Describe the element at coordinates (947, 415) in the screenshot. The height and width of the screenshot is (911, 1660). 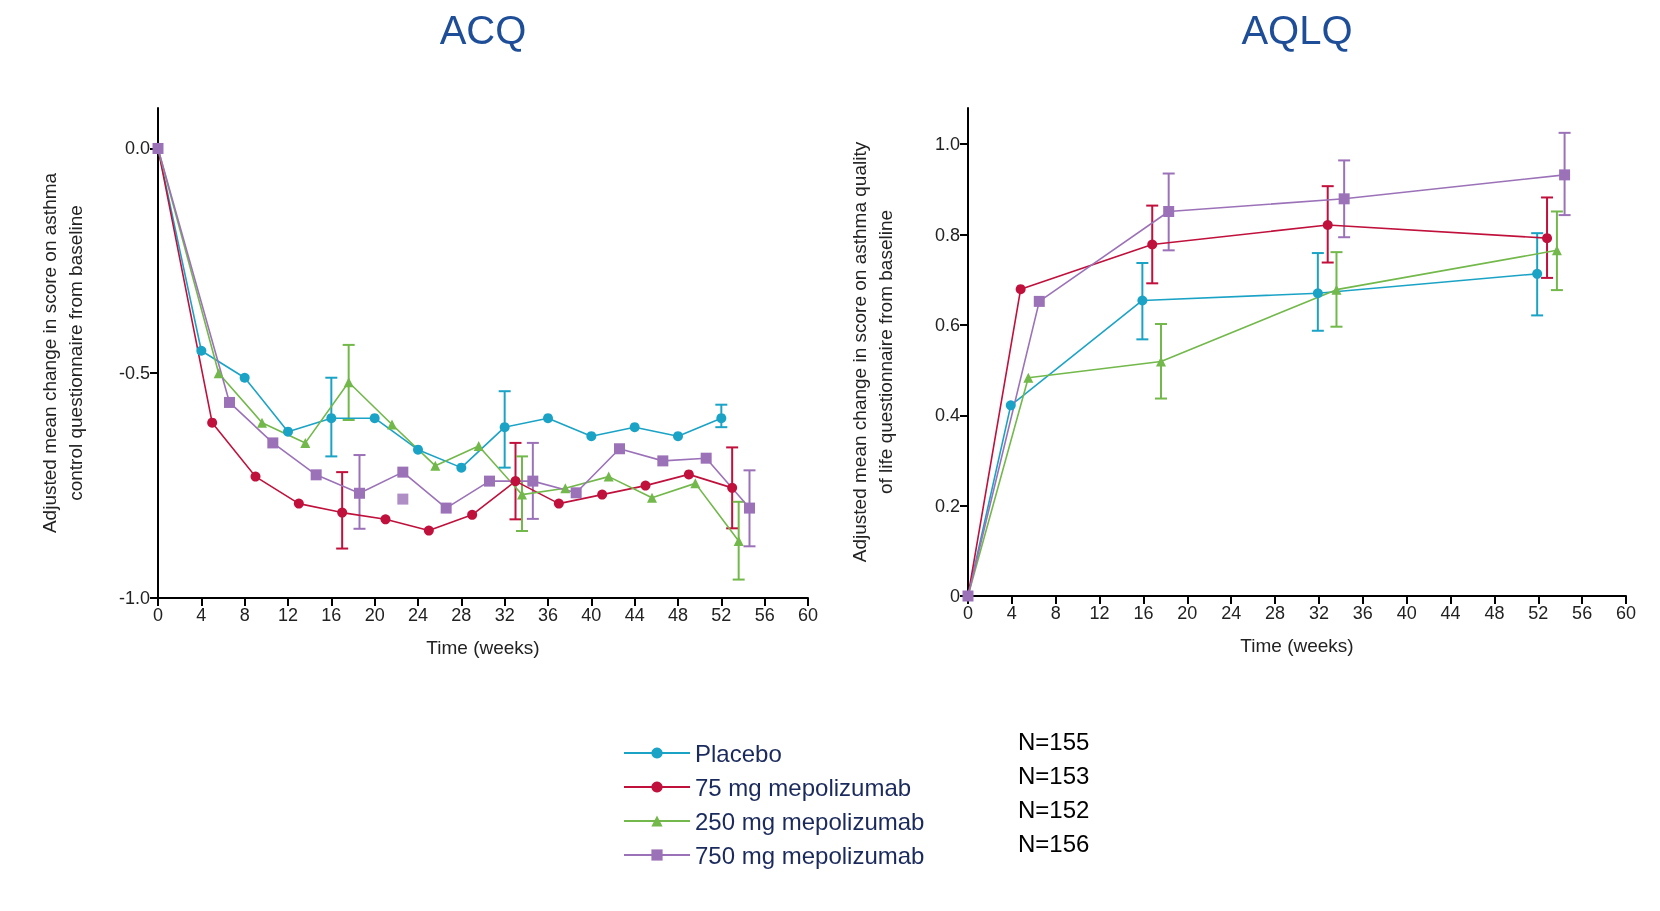
I see `y-tick-label: 0.4` at that location.